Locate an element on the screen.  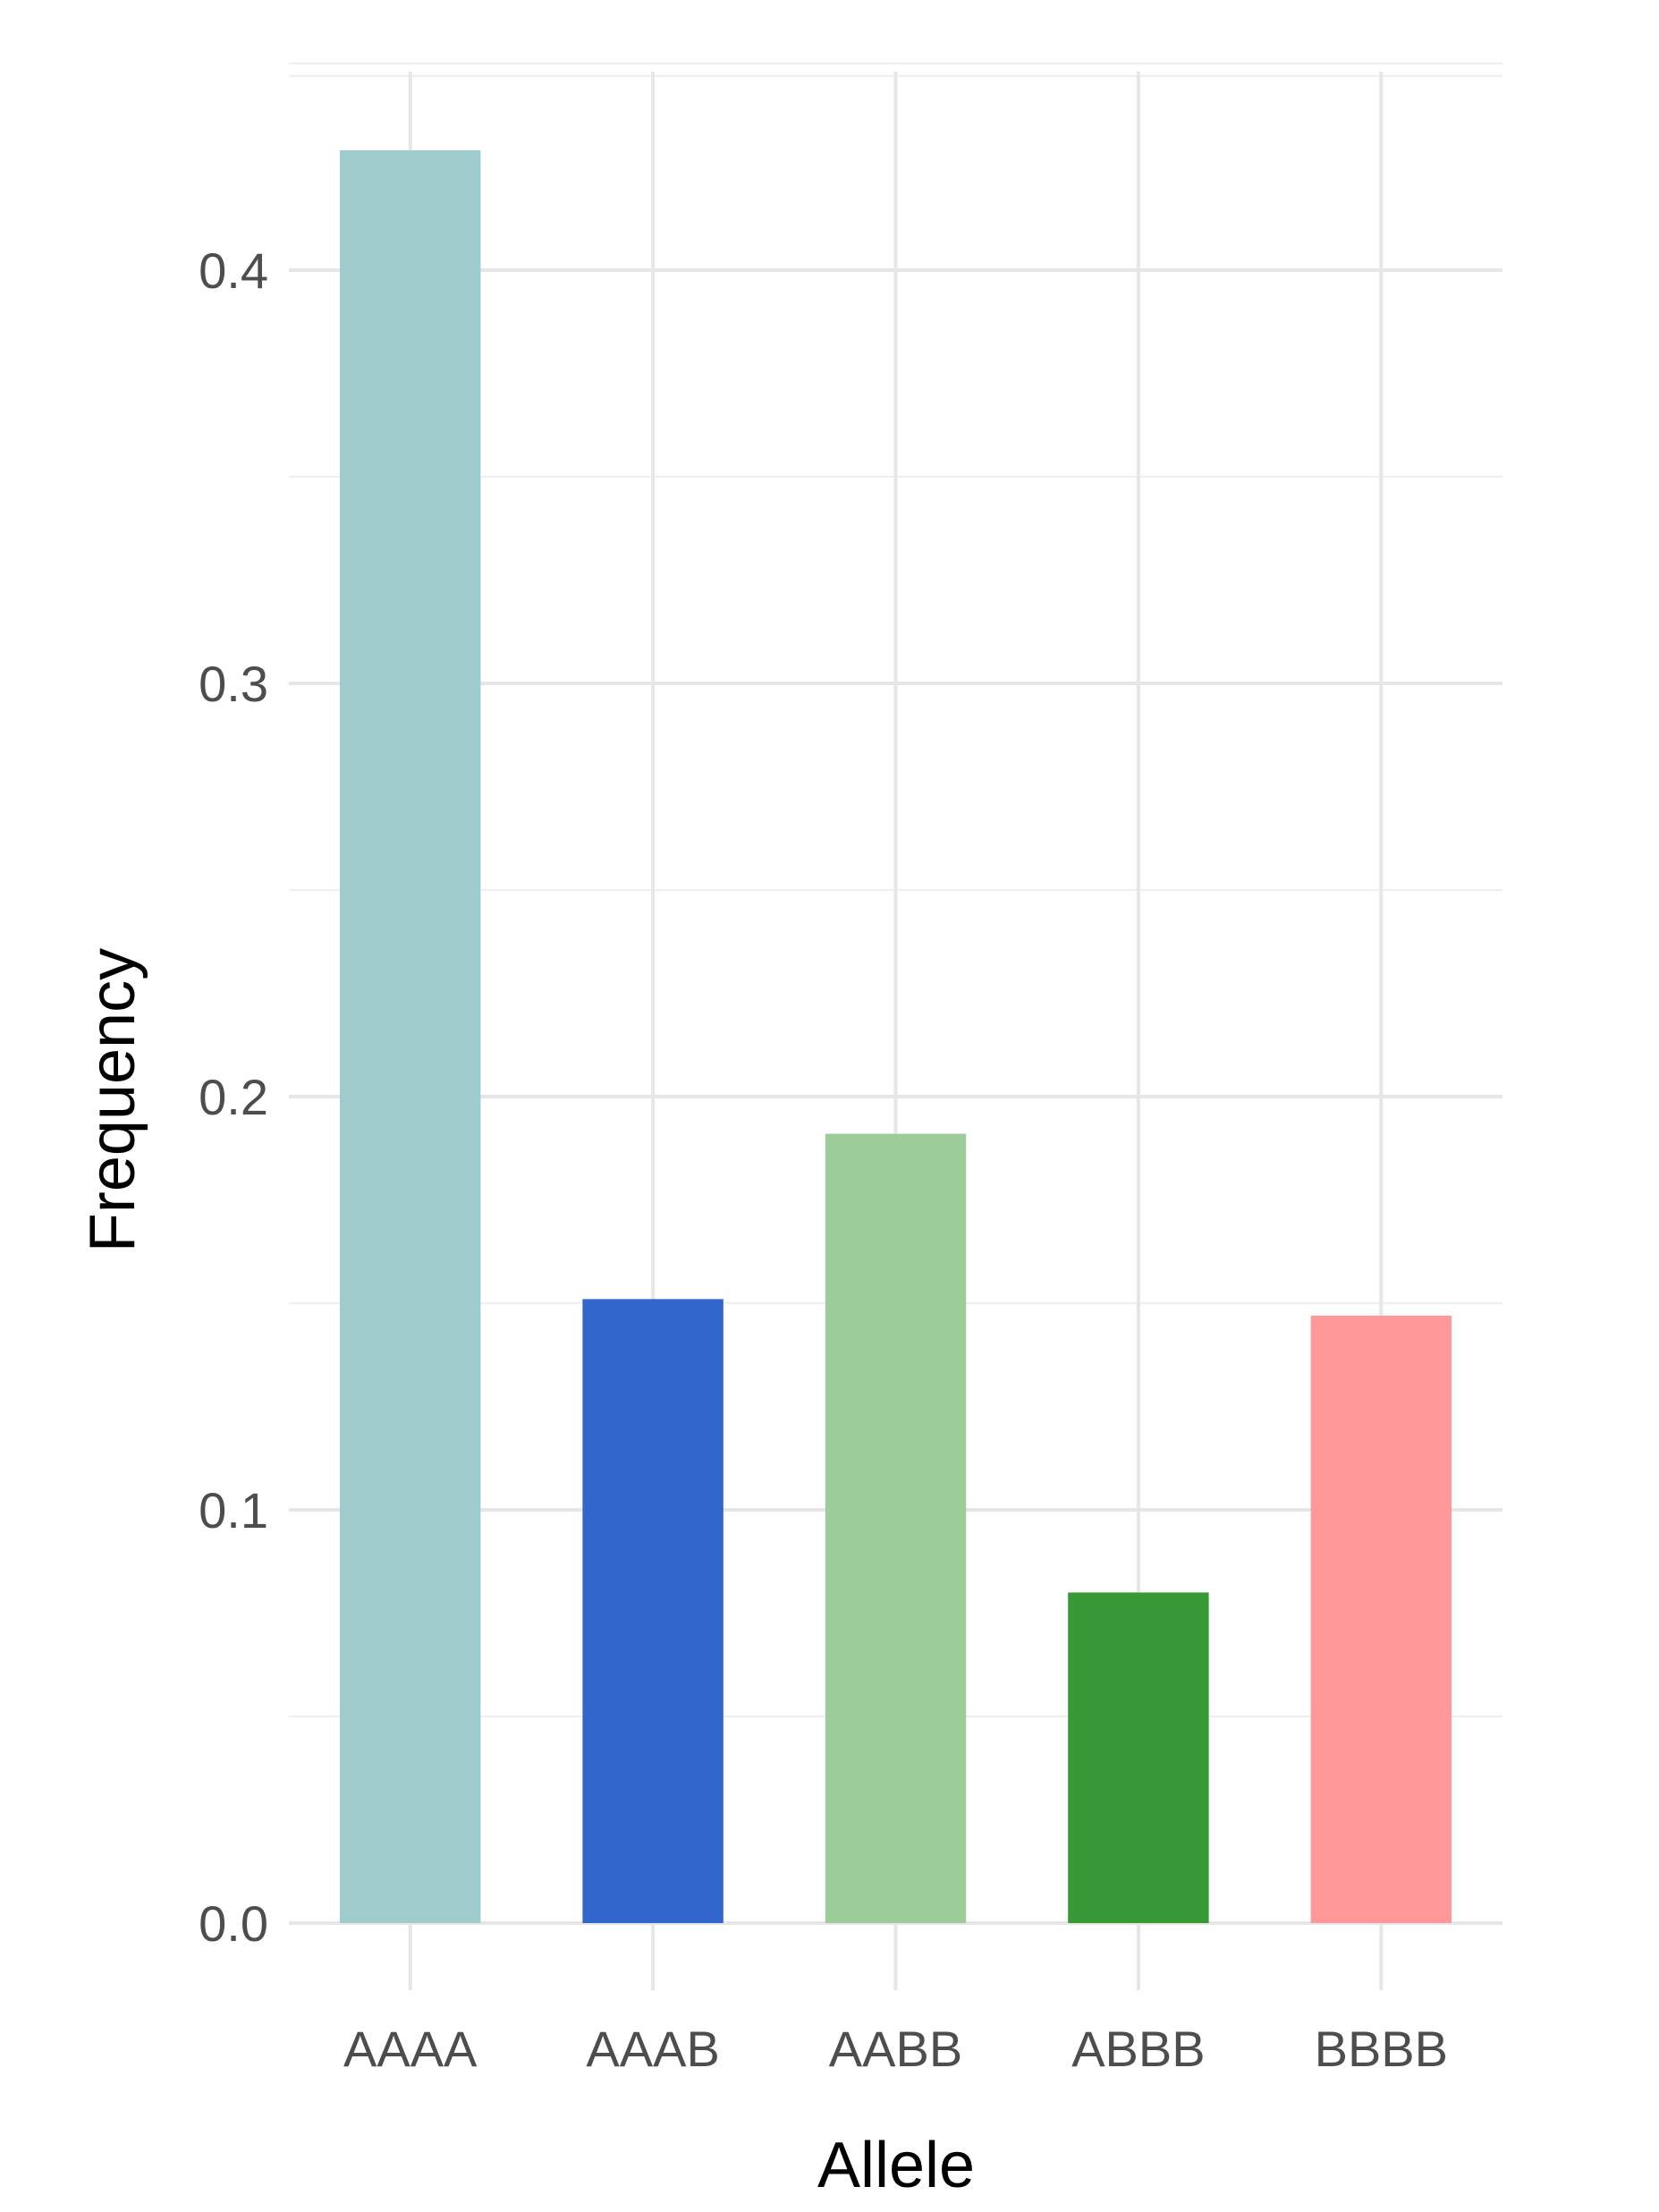
x-axis-title: Allele is located at coordinates (896, 2166).